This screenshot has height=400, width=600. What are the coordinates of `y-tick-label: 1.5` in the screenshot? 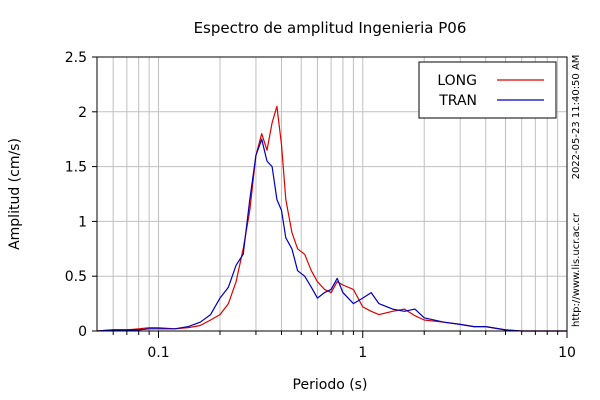 It's located at (76, 168).